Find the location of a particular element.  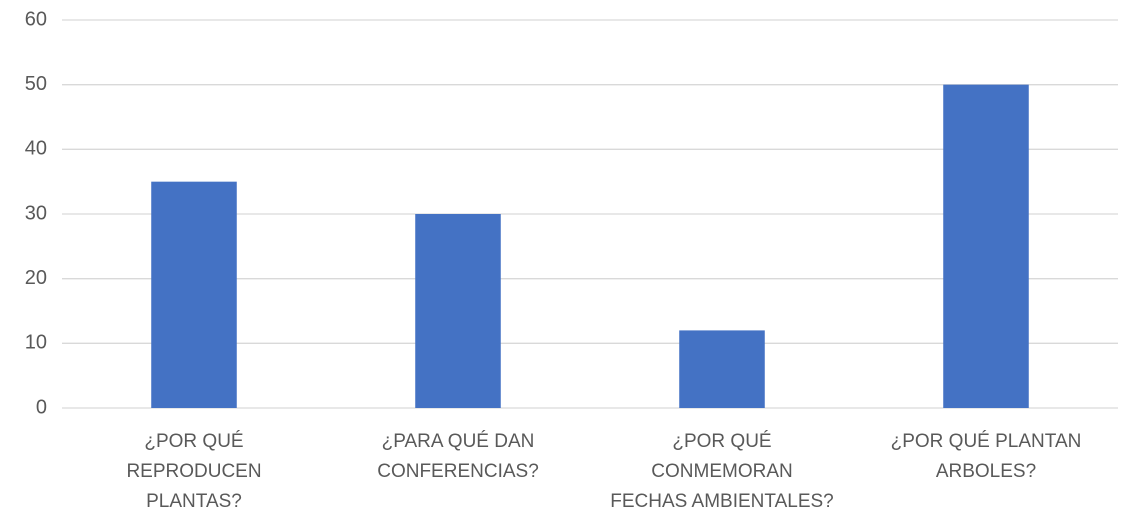

x-tick-label: ¿POR QUÉ REPRODUCEN PLANTAS? is located at coordinates (194, 471).